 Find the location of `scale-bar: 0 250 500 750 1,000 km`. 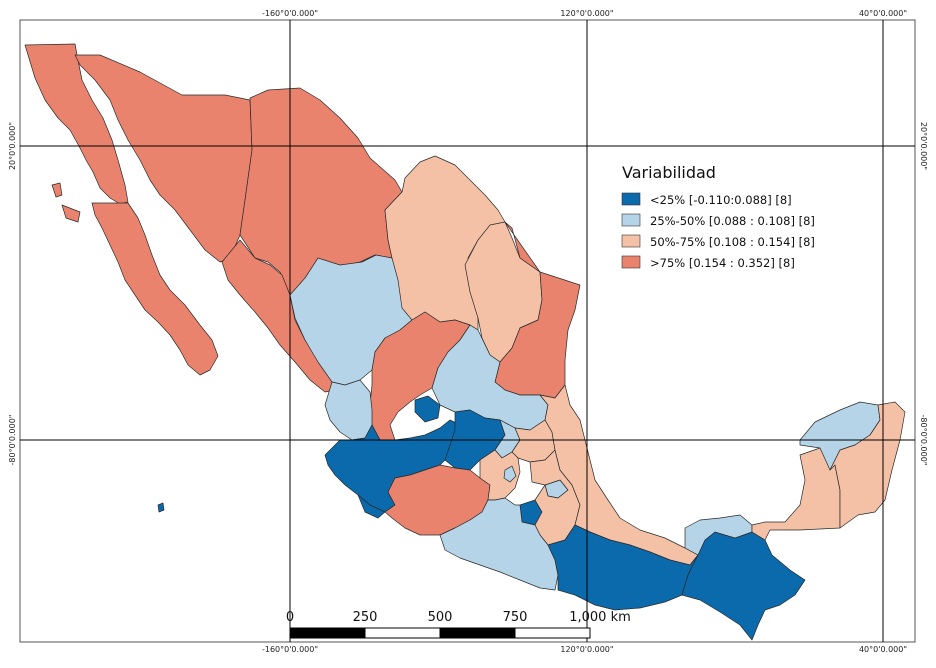

scale-bar: 0 250 500 750 1,000 km is located at coordinates (458, 624).